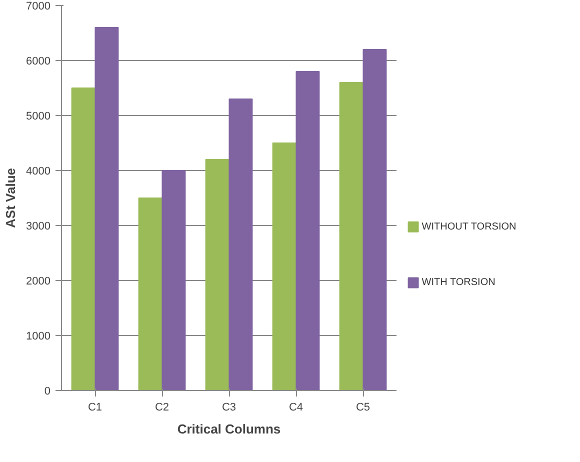 This screenshot has height=462, width=580. I want to click on y-tick-label: 1000, so click(38, 336).